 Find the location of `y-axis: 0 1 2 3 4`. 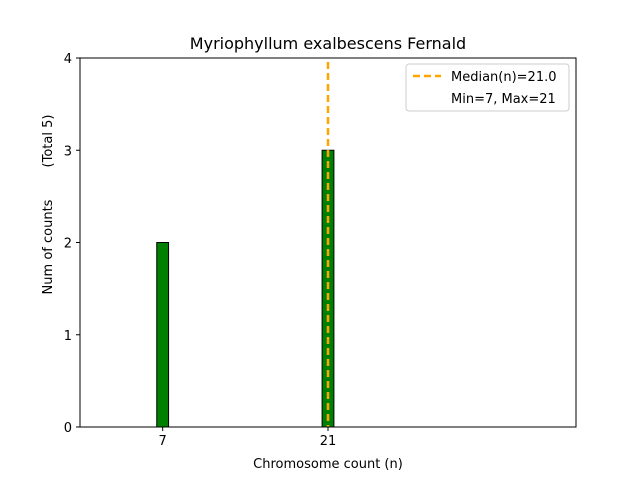

y-axis: 0 1 2 3 4 is located at coordinates (72, 244).